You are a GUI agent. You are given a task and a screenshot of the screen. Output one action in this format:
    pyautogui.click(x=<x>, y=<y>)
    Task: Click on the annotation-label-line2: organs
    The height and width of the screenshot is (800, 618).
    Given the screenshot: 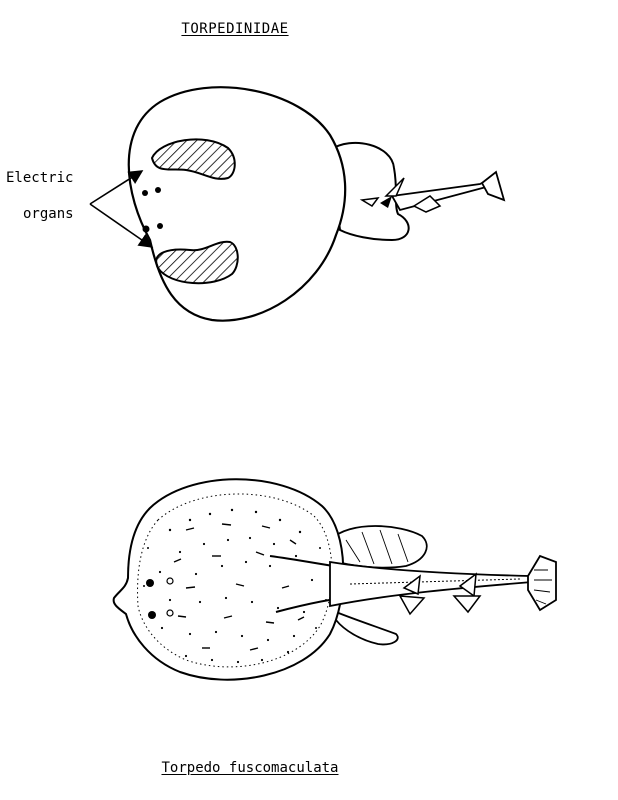 What is the action you would take?
    pyautogui.click(x=48, y=214)
    